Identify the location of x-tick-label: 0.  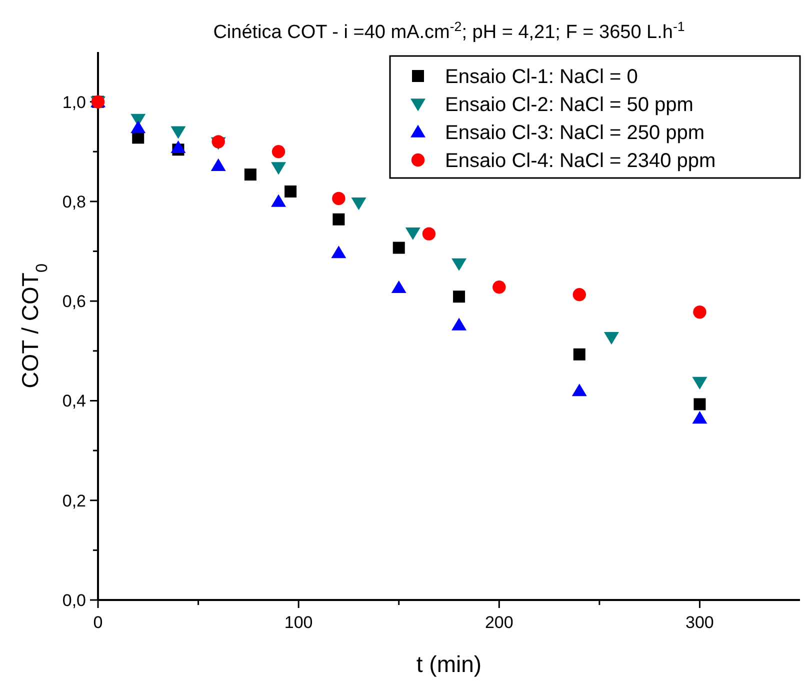
(98, 622).